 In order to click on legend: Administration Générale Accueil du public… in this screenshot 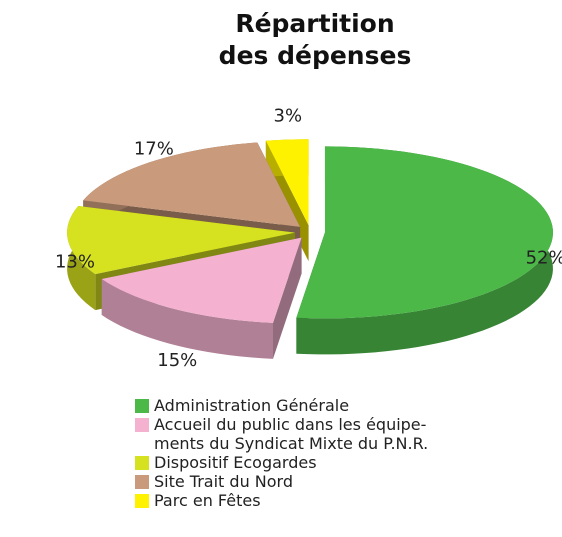, I will do `click(281, 453)`.